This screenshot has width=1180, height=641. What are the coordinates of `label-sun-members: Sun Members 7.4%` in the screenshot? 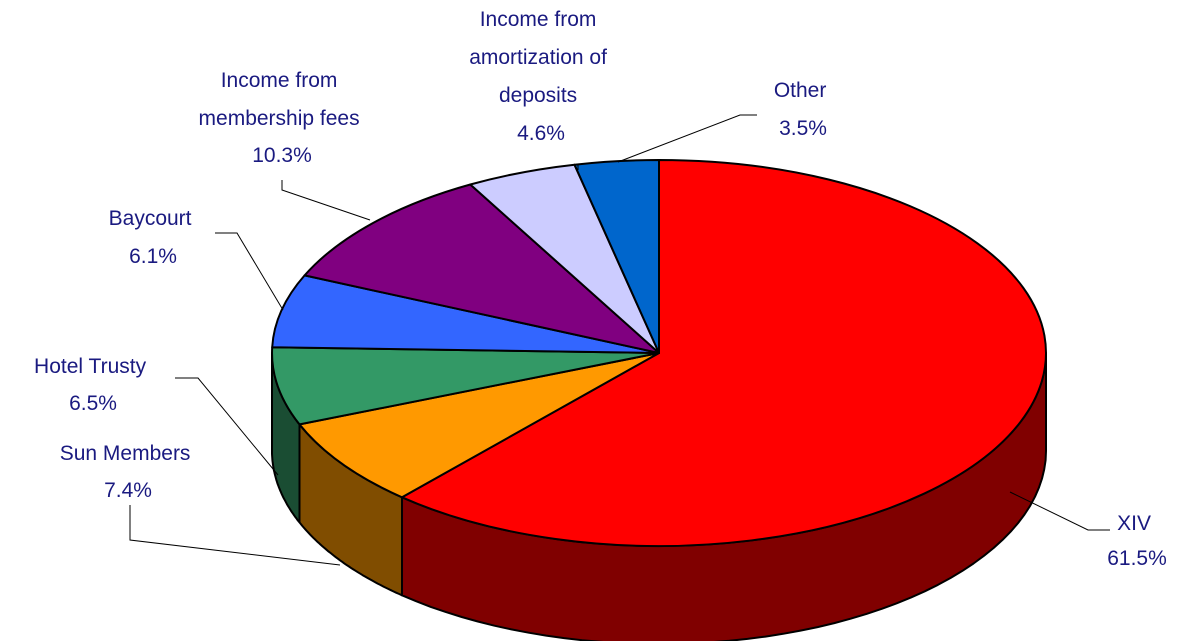 It's located at (128, 472).